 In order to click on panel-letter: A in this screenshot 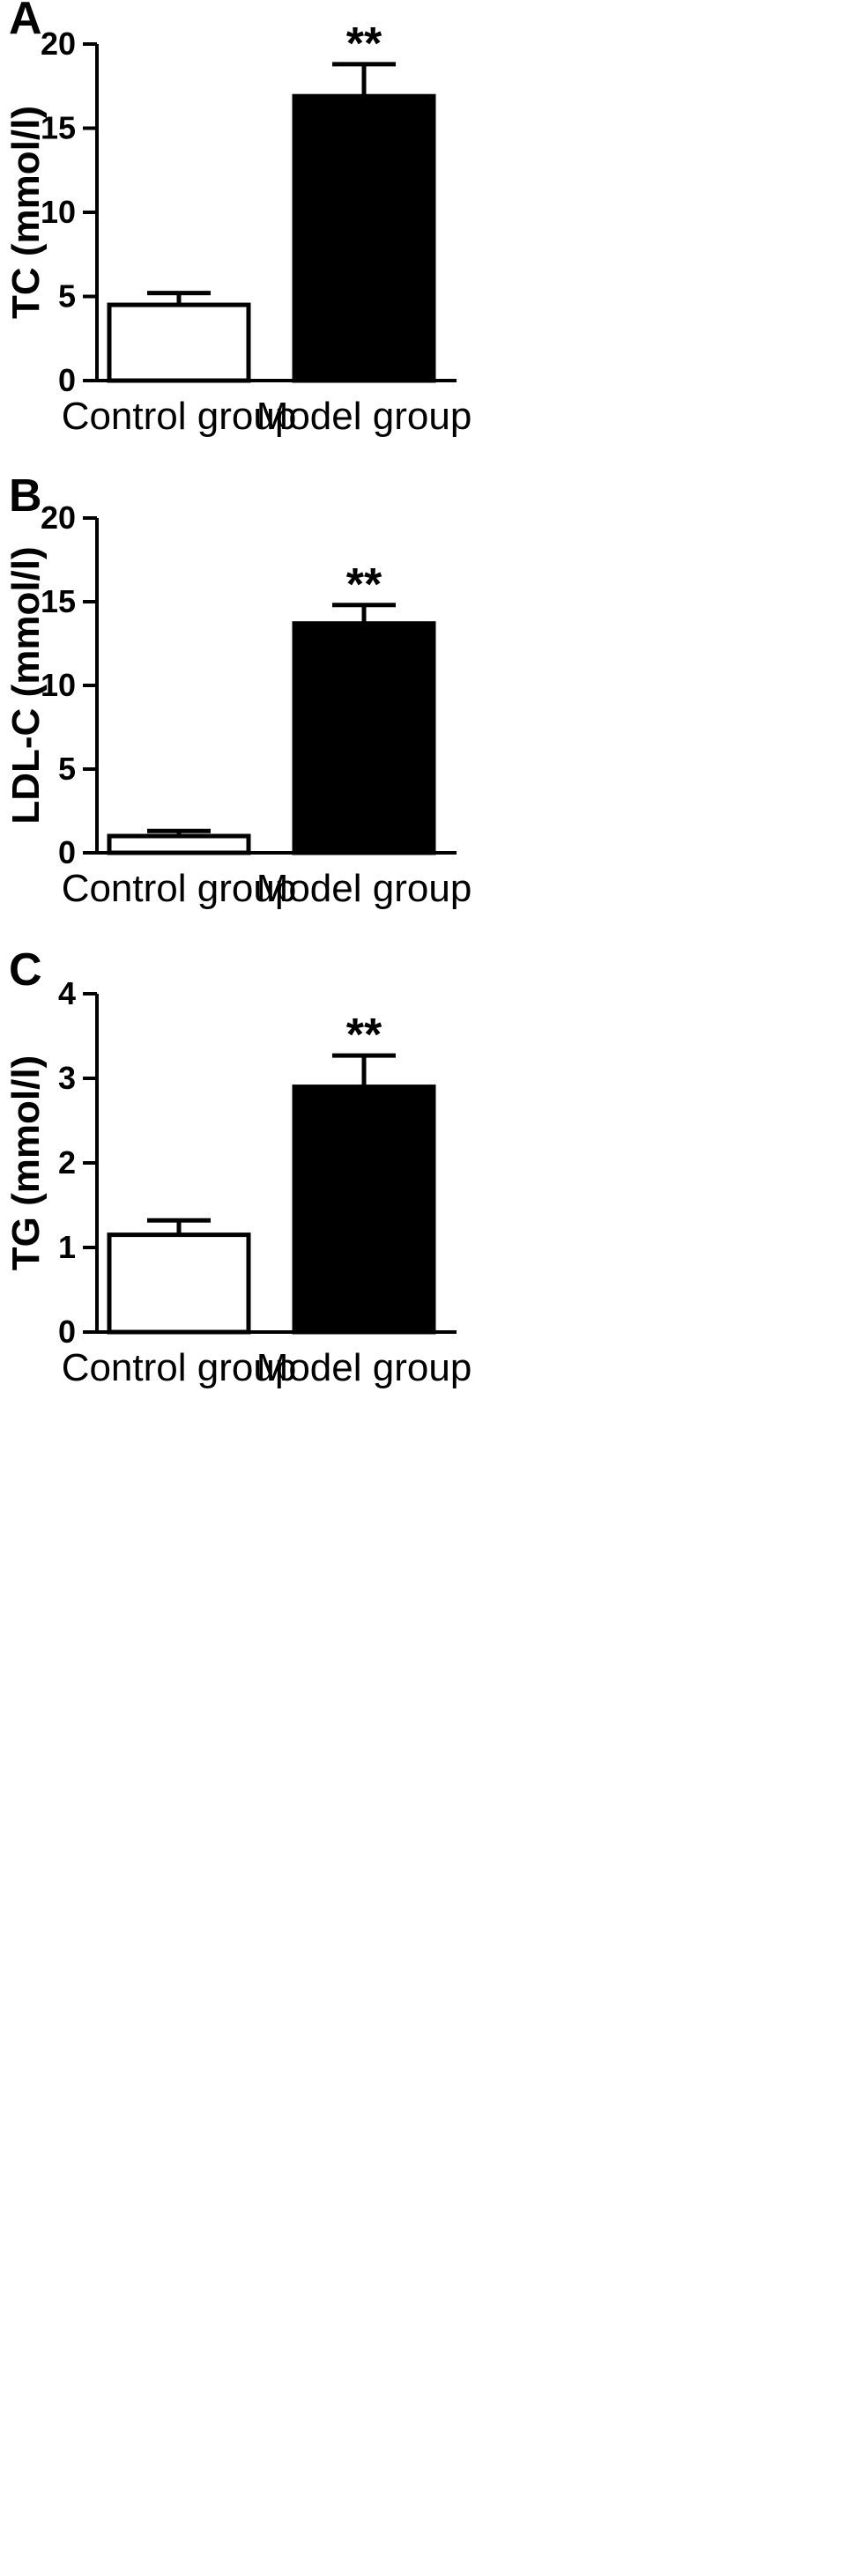, I will do `click(26, 22)`.